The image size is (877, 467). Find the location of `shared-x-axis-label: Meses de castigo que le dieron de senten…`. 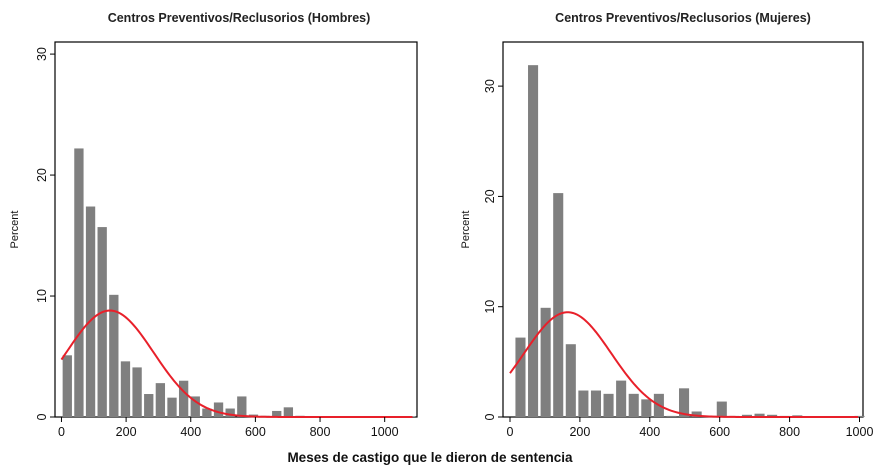

shared-x-axis-label: Meses de castigo que le dieron de senten… is located at coordinates (430, 457).